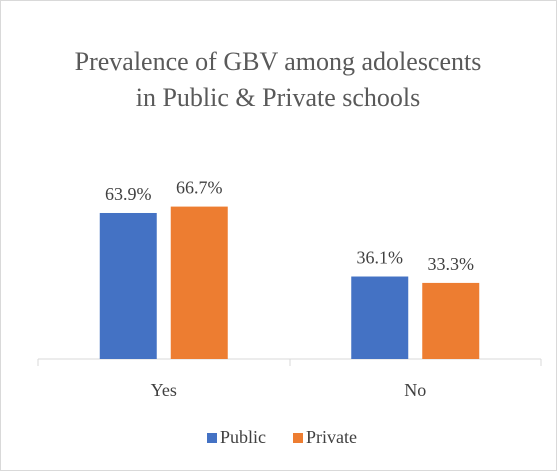 This screenshot has height=471, width=557. Describe the element at coordinates (128, 194) in the screenshot. I see `data-label: 63.9%` at that location.